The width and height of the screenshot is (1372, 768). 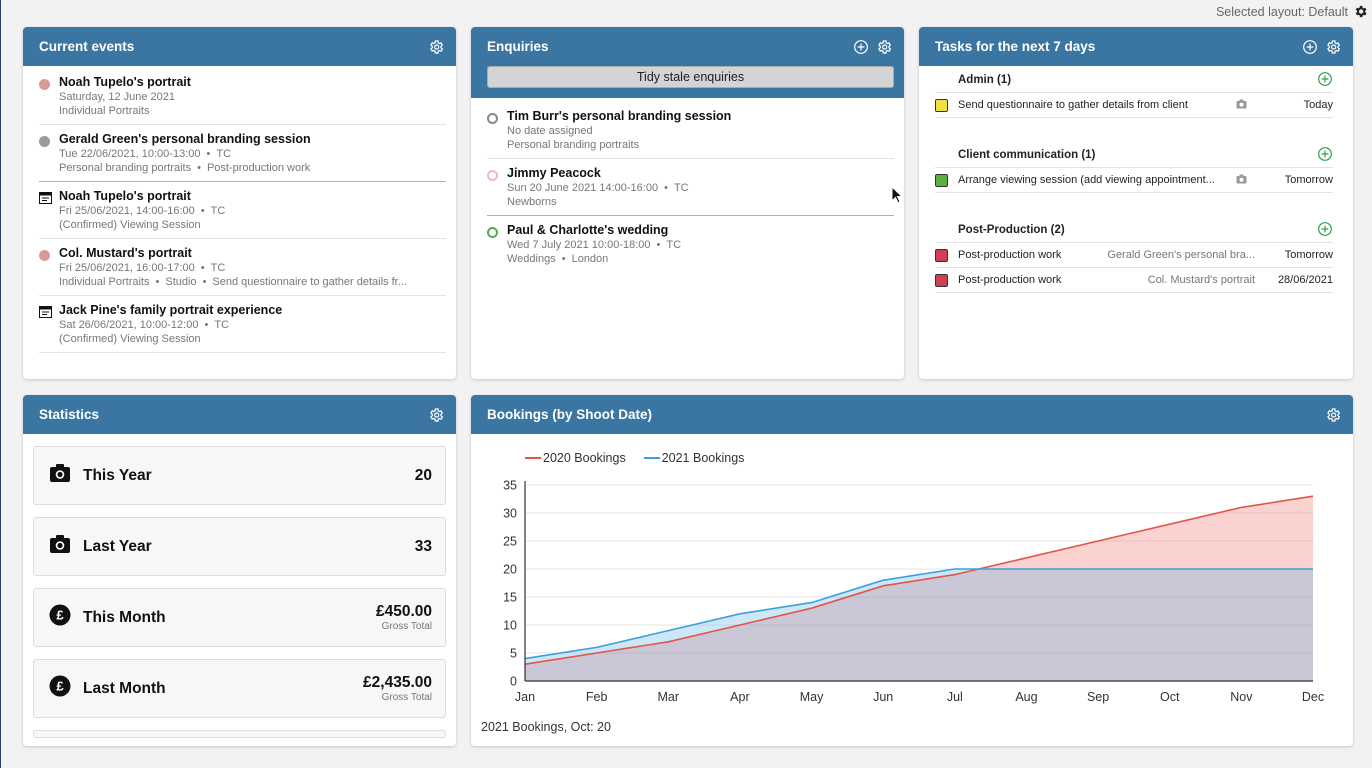 What do you see at coordinates (594, 259) in the screenshot?
I see `event-detail: Weddings • London` at bounding box center [594, 259].